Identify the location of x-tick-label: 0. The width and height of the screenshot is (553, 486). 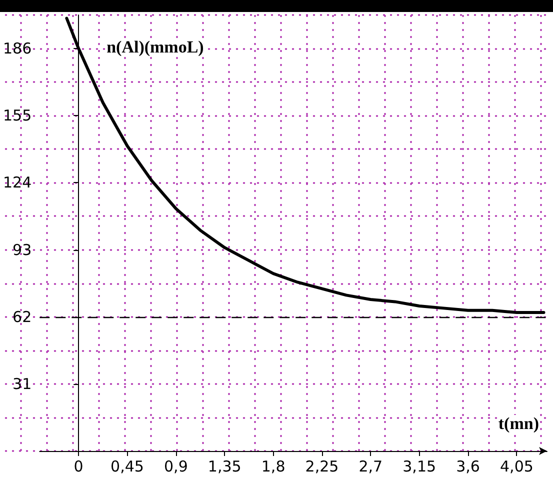
(79, 467).